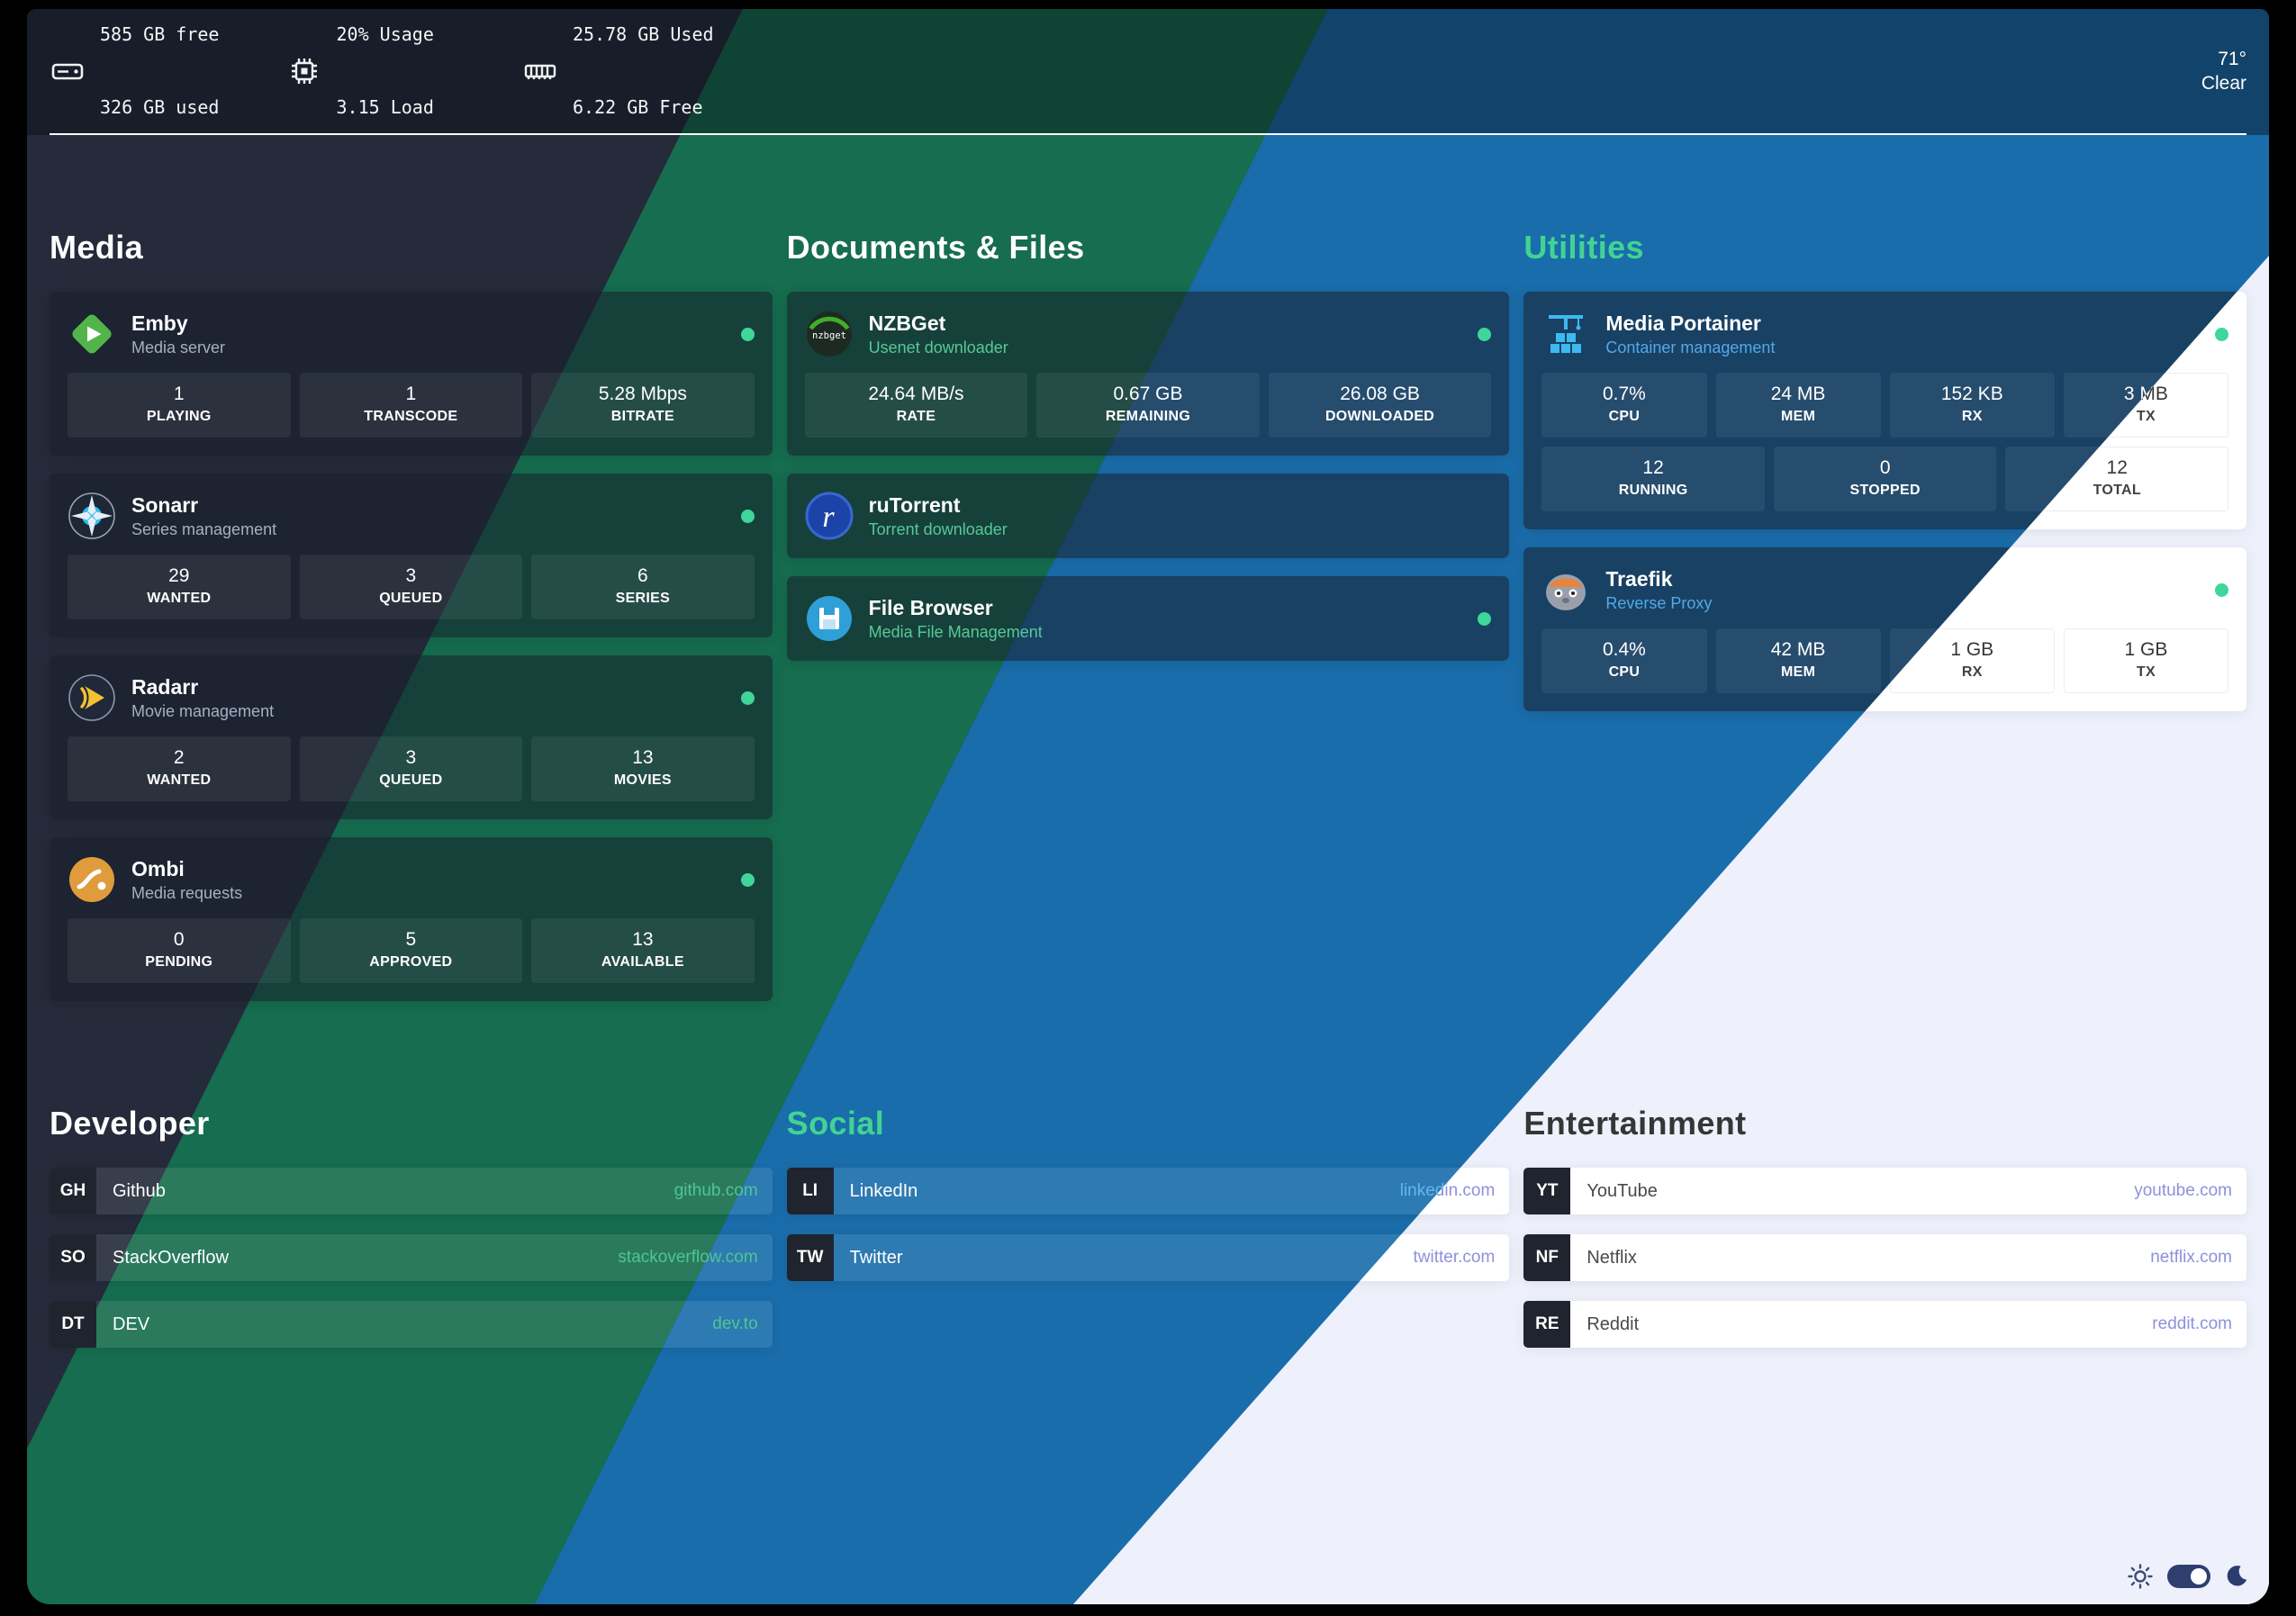 Image resolution: width=2296 pixels, height=1616 pixels. What do you see at coordinates (73, 1191) in the screenshot?
I see `github-abbr-badge: GH` at bounding box center [73, 1191].